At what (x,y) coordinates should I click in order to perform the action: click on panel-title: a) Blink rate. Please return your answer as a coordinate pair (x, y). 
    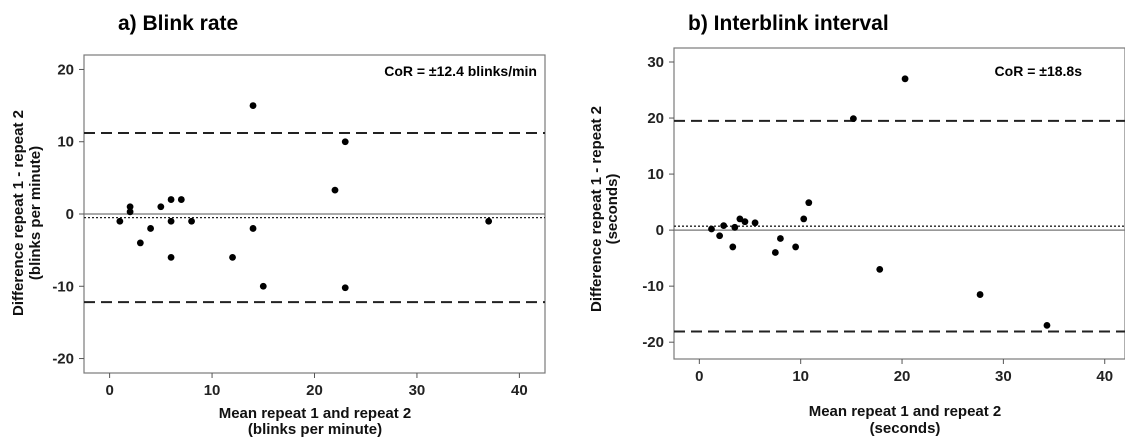
    Looking at the image, I should click on (178, 23).